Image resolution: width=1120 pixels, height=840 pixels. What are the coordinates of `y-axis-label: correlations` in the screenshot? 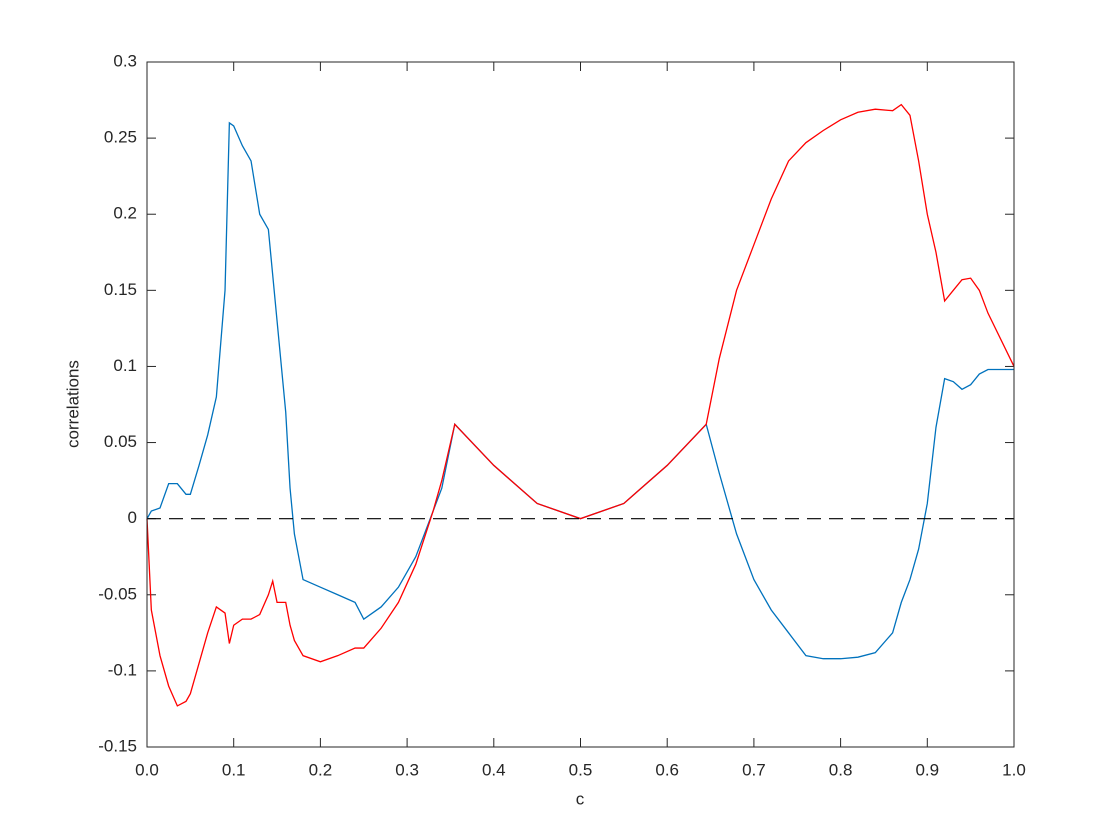 It's located at (72, 404).